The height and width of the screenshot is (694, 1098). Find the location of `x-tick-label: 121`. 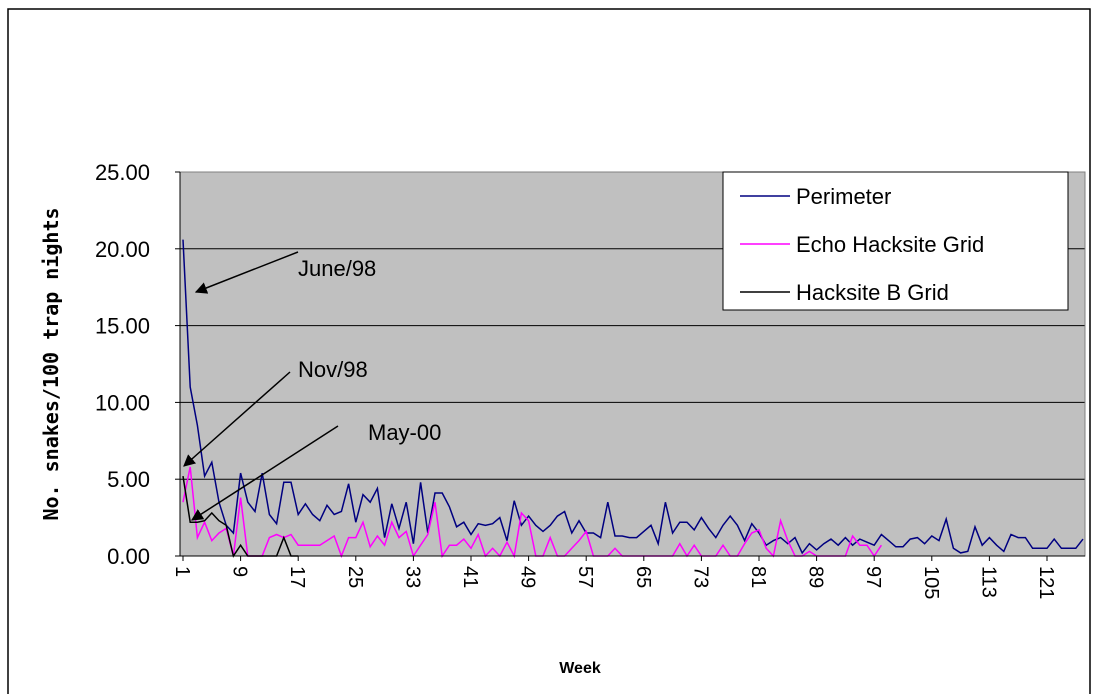

x-tick-label: 121 is located at coordinates (1046, 582).